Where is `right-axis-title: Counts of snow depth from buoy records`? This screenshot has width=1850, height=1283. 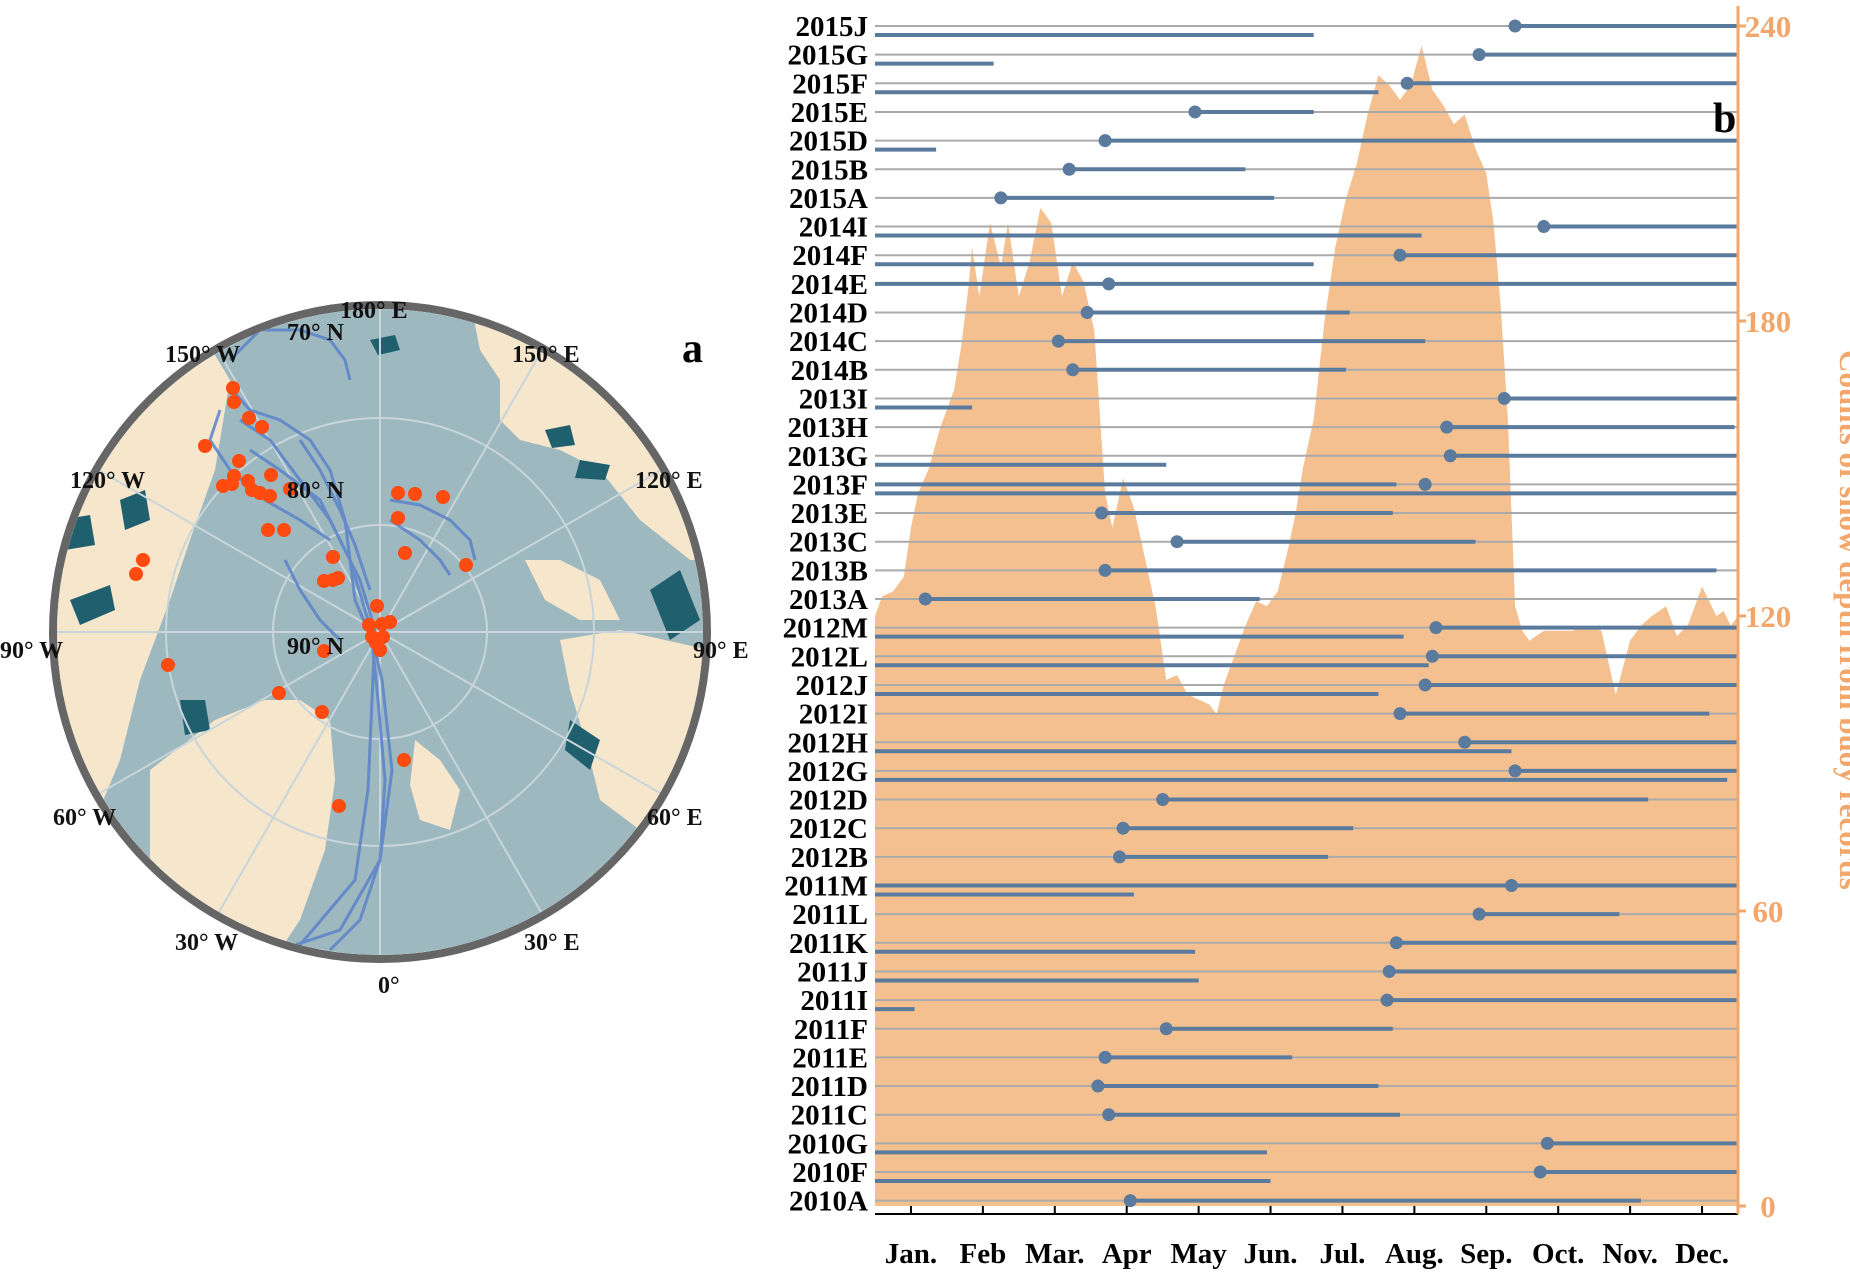 right-axis-title: Counts of snow depth from buoy records is located at coordinates (1841, 620).